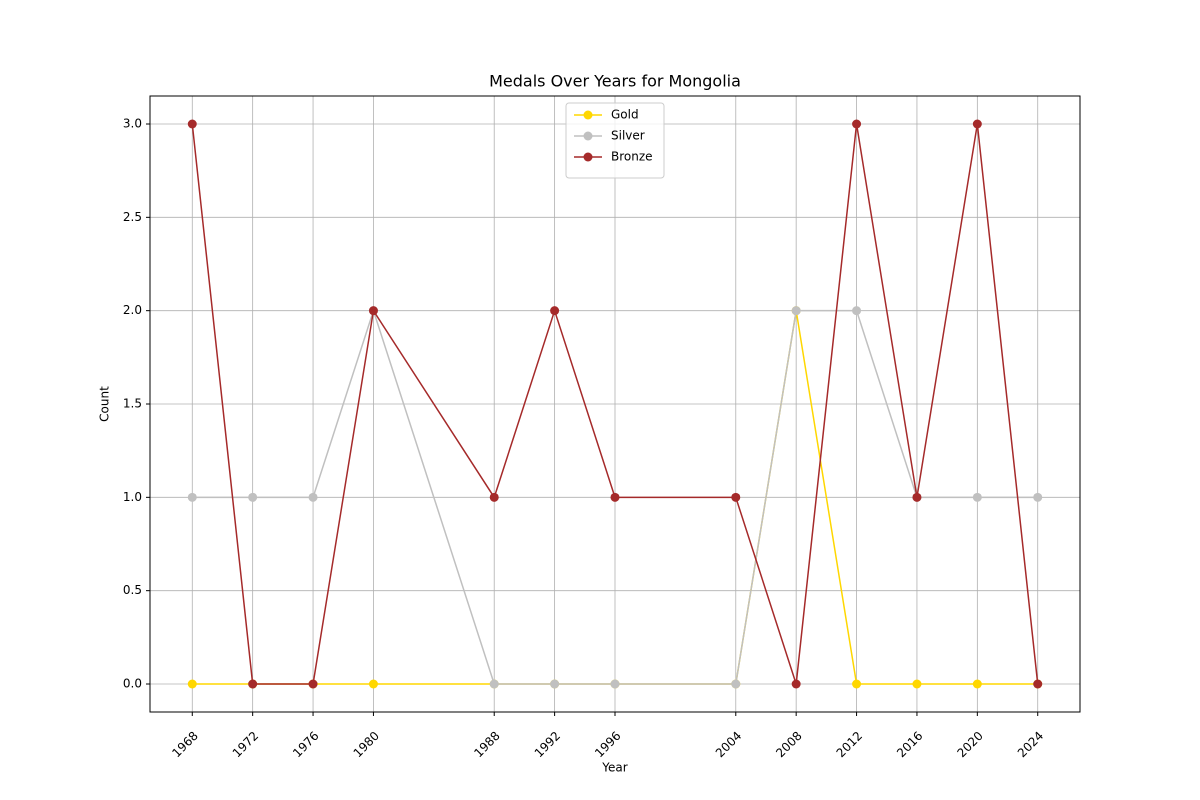 This screenshot has width=1200, height=800. Describe the element at coordinates (366, 744) in the screenshot. I see `x-tick-label: 1980` at that location.